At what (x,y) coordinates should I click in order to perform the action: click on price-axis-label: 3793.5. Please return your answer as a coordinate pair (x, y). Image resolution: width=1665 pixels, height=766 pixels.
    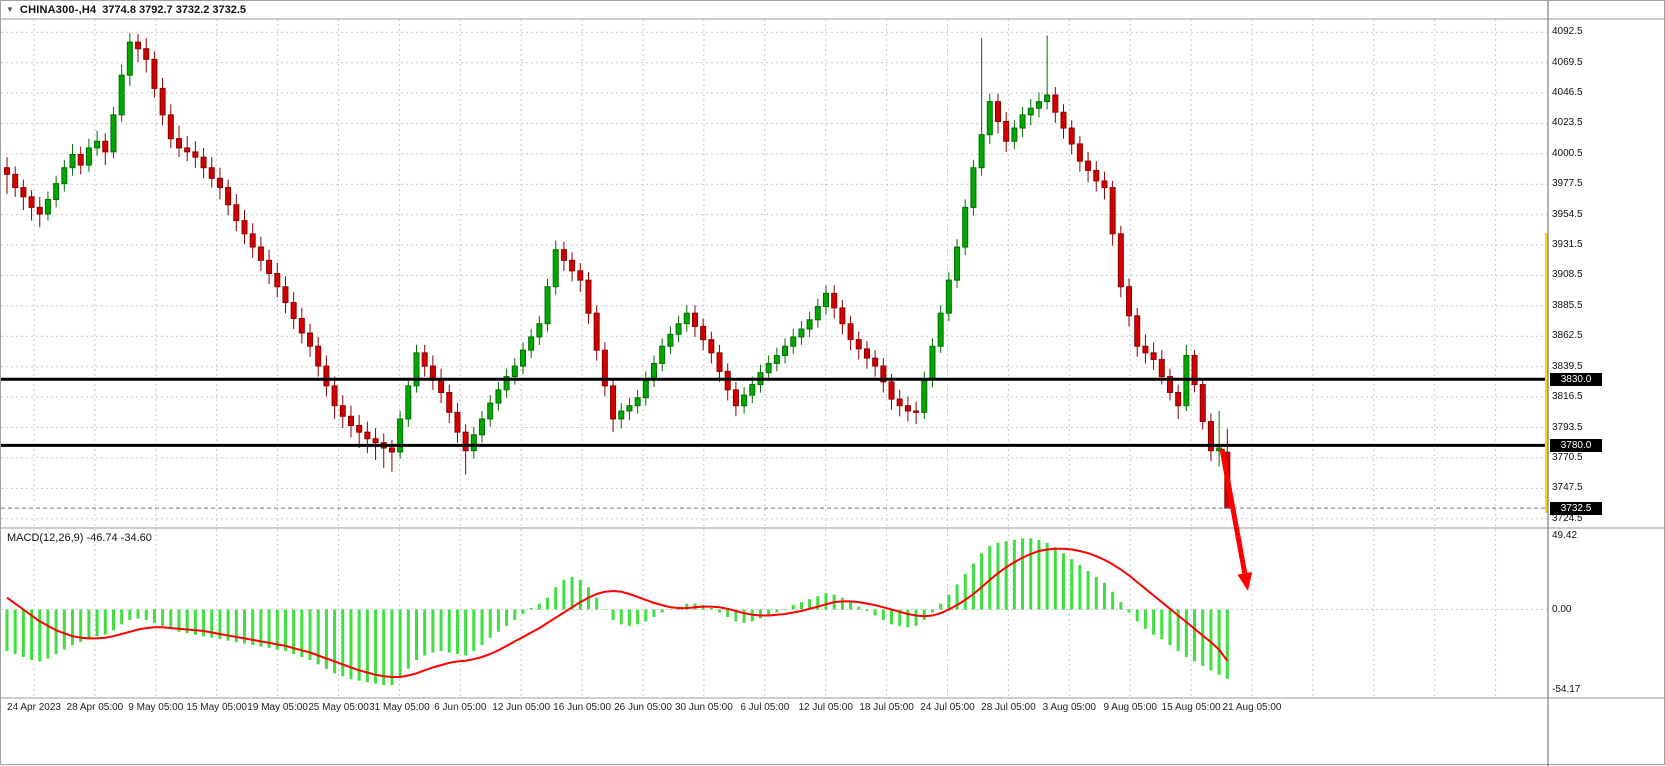
    Looking at the image, I should click on (1567, 427).